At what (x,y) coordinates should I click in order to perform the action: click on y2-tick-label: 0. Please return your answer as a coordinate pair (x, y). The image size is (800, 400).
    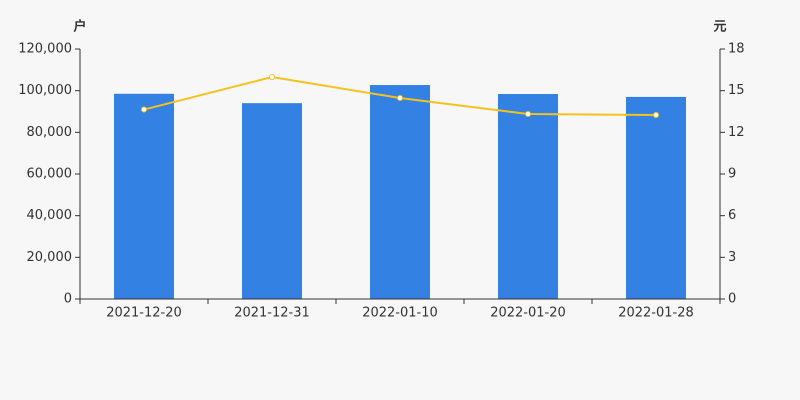
    Looking at the image, I should click on (732, 299).